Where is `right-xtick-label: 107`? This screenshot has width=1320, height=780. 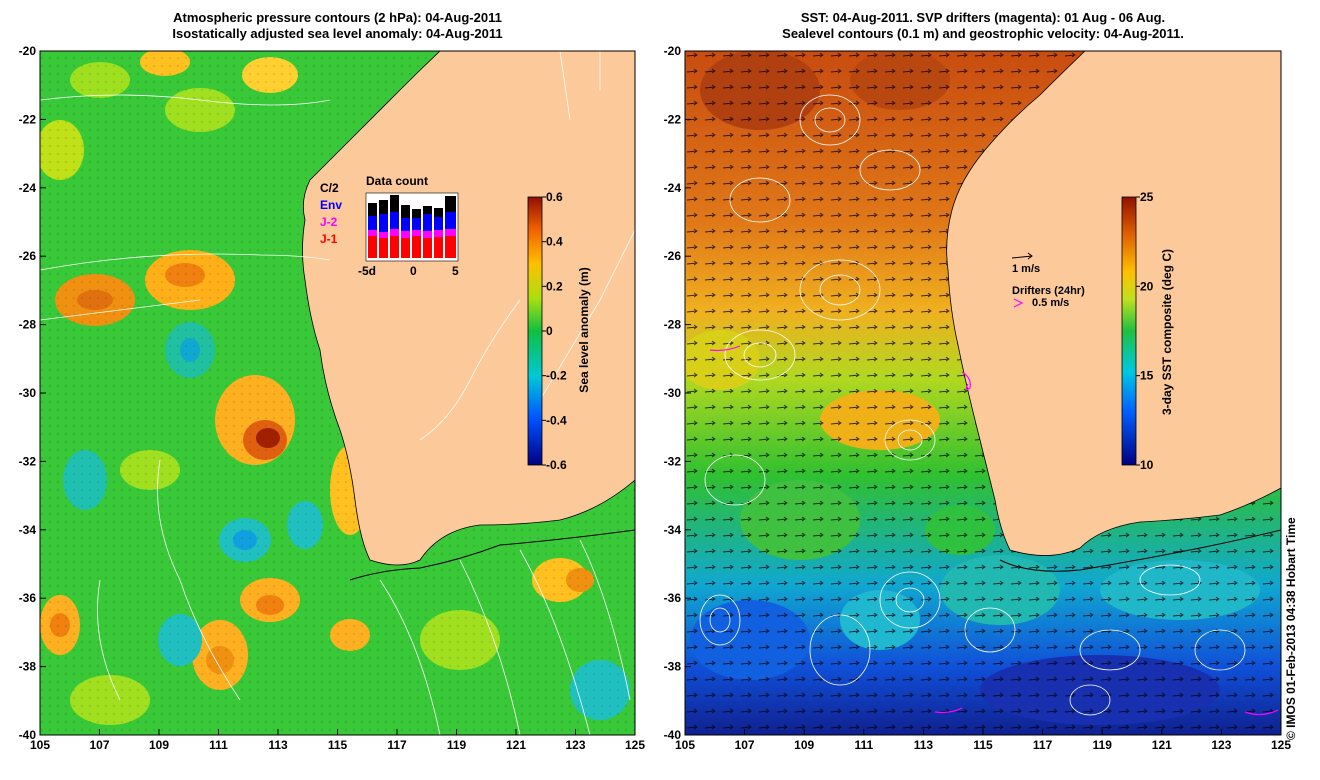 right-xtick-label: 107 is located at coordinates (745, 745).